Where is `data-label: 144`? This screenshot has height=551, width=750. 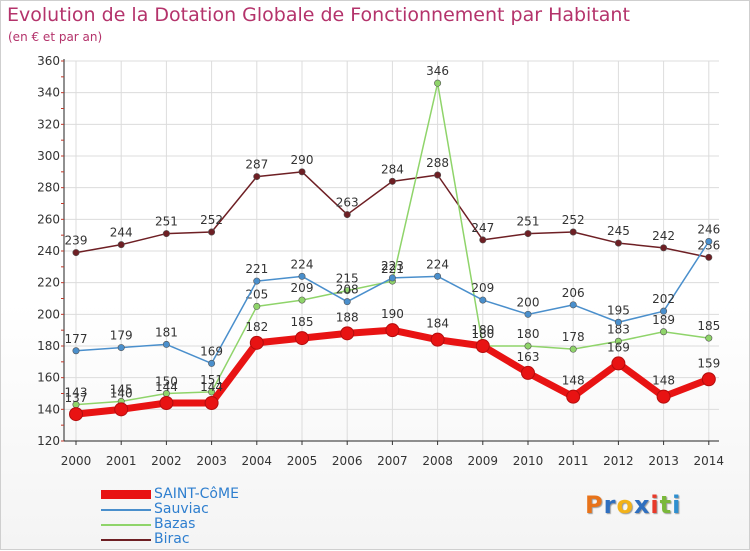 data-label: 144 is located at coordinates (166, 387).